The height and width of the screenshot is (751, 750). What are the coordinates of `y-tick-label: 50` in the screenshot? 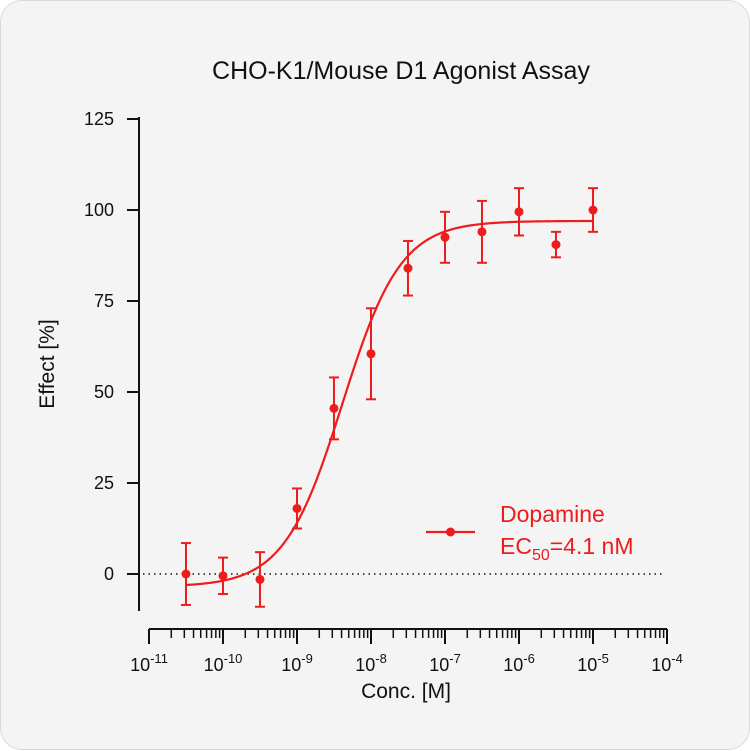 It's located at (104, 392).